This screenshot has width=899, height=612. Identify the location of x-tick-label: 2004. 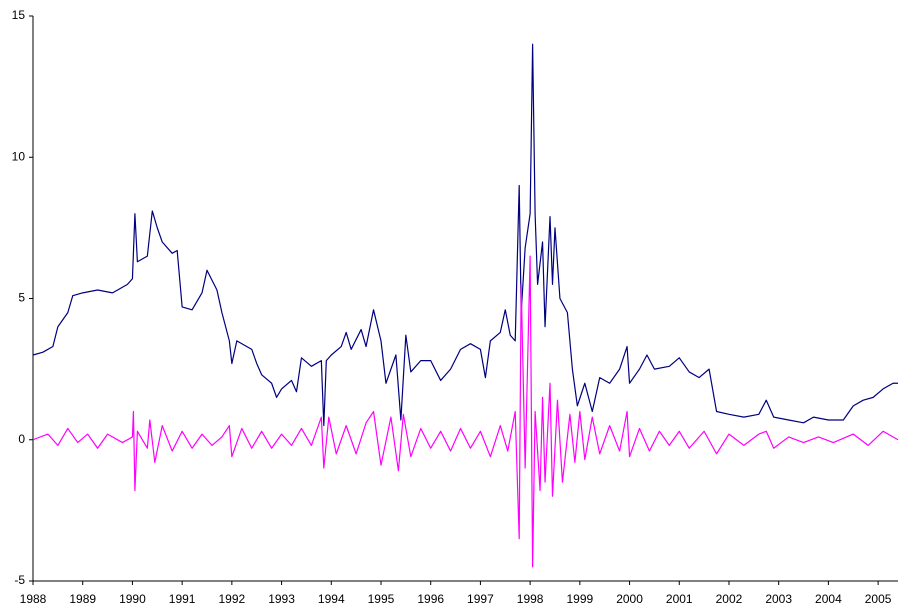
(828, 599).